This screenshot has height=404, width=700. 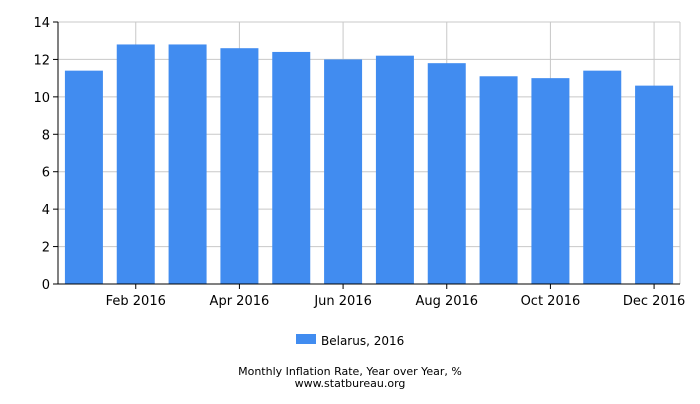 What do you see at coordinates (654, 301) in the screenshot?
I see `x-tick-label: Dec 2016` at bounding box center [654, 301].